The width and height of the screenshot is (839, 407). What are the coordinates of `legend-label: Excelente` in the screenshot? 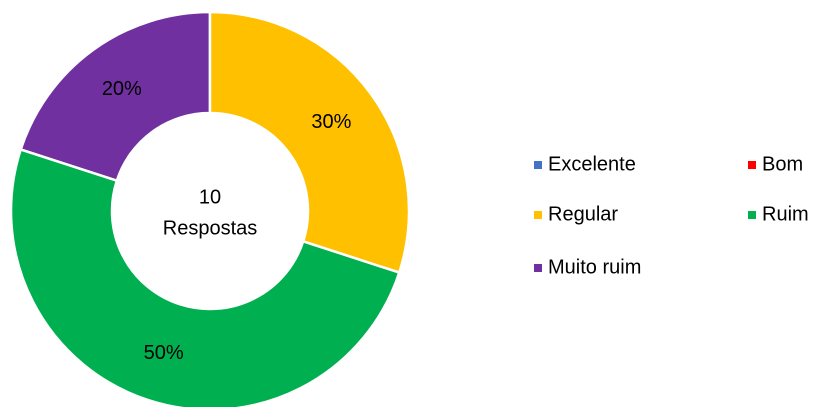 It's located at (592, 164).